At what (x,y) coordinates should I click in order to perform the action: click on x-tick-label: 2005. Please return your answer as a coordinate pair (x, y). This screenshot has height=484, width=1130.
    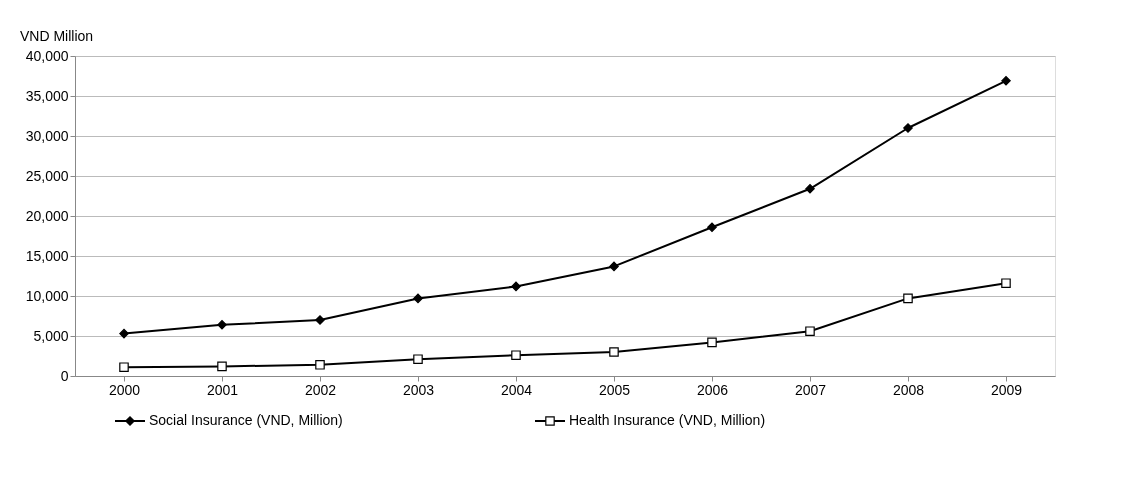
    Looking at the image, I should click on (614, 389).